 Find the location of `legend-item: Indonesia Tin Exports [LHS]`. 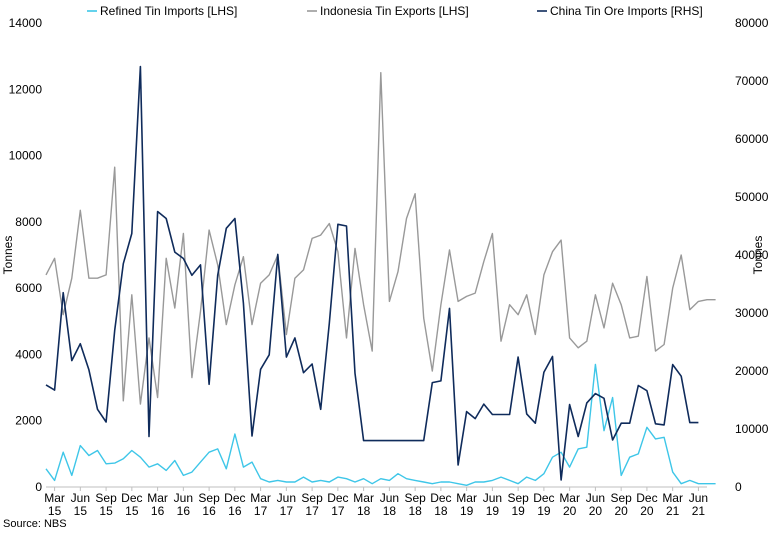

legend-item: Indonesia Tin Exports [LHS] is located at coordinates (388, 11).